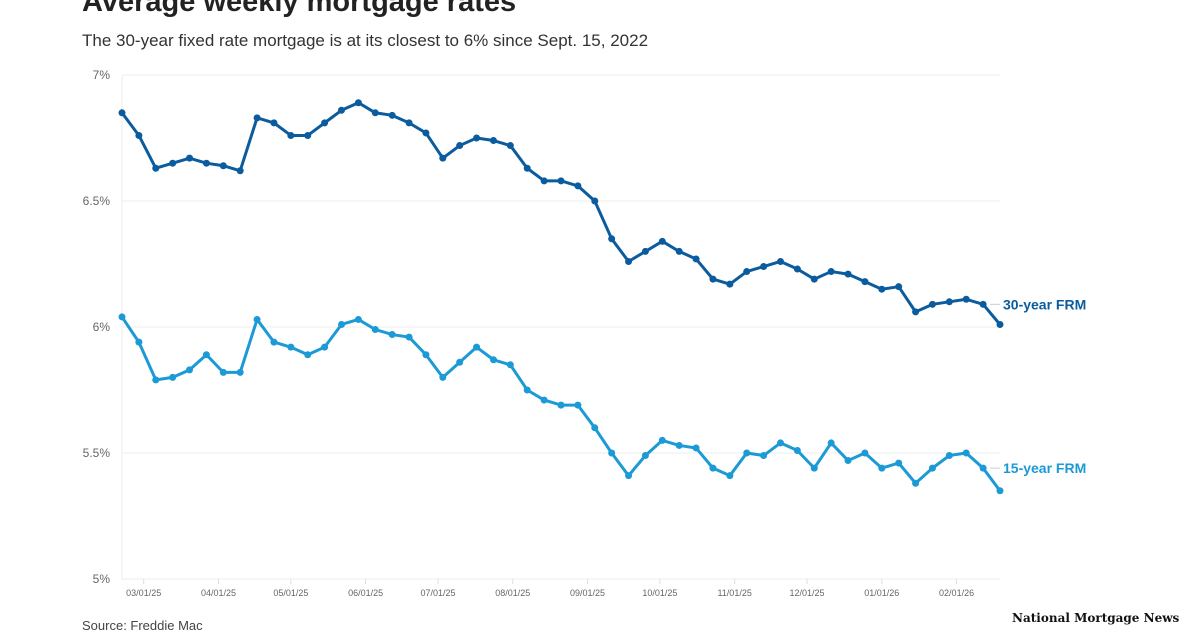 This screenshot has height=633, width=1200. What do you see at coordinates (1044, 468) in the screenshot?
I see `series-label: 15-year FRM` at bounding box center [1044, 468].